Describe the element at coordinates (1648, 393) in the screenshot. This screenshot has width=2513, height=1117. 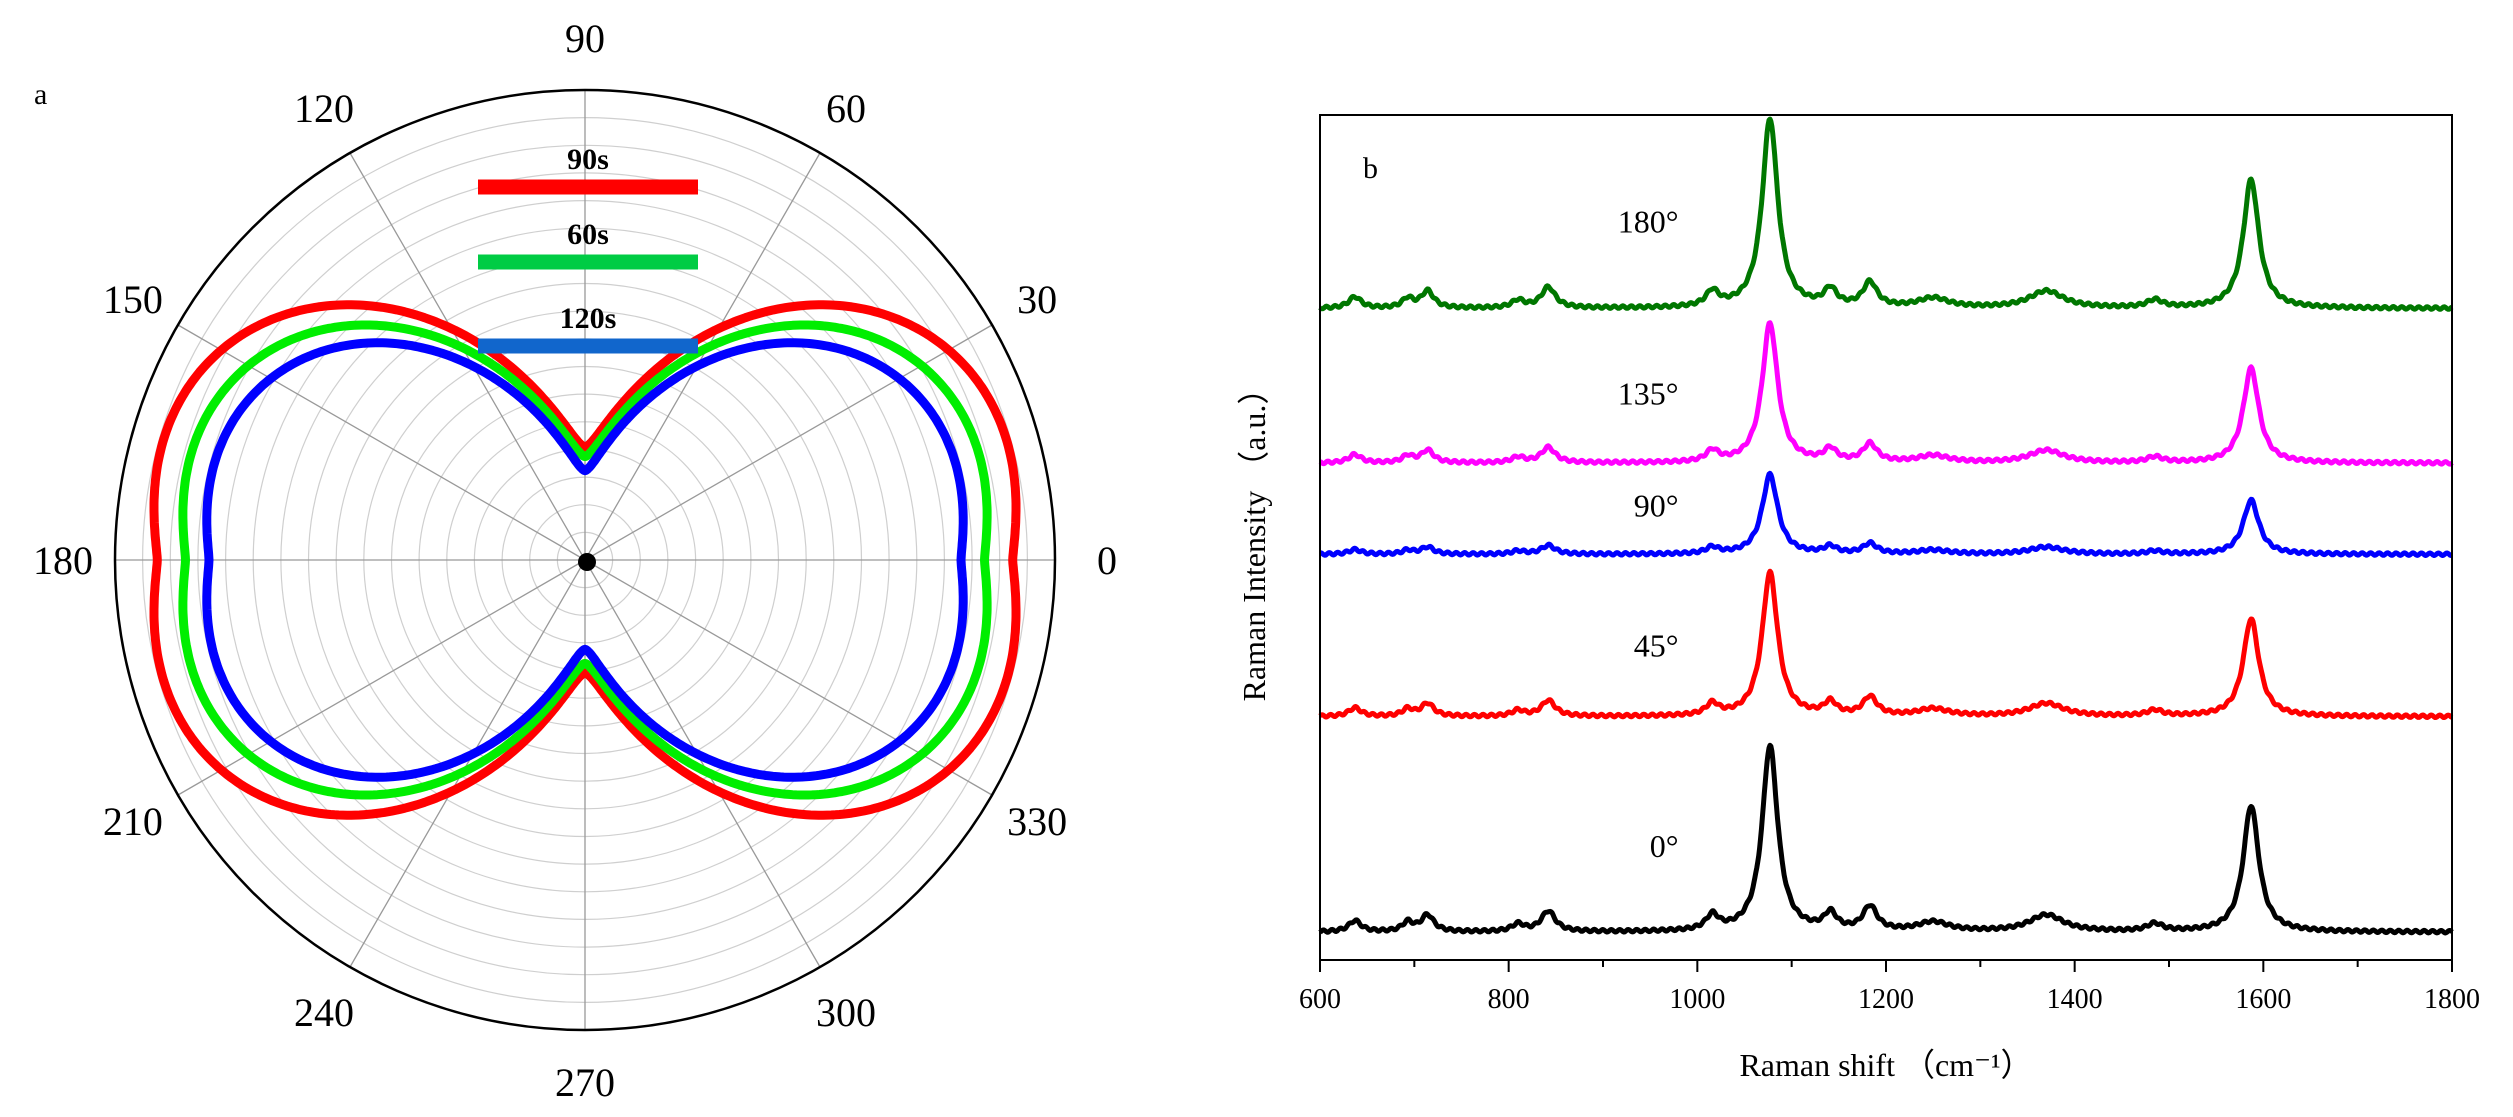
I see `series-label-135°: 135°` at that location.